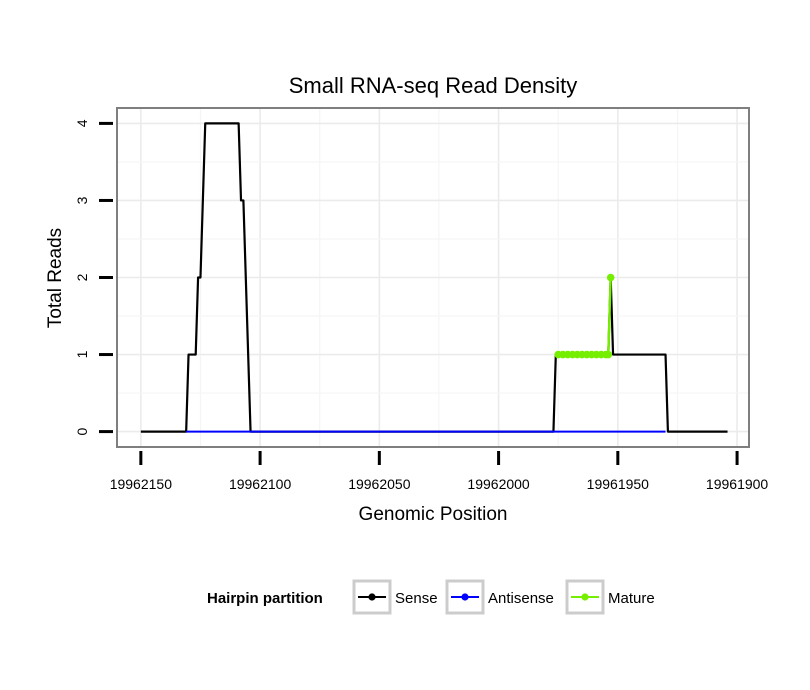 This screenshot has height=690, width=810. What do you see at coordinates (82, 354) in the screenshot?
I see `y-tick-label: 1` at bounding box center [82, 354].